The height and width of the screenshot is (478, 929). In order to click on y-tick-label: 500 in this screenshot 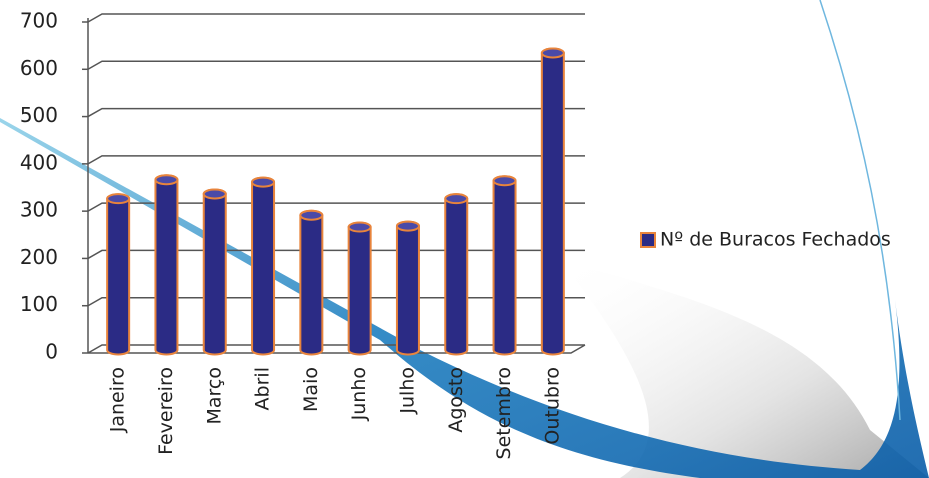, I will do `click(39, 115)`.